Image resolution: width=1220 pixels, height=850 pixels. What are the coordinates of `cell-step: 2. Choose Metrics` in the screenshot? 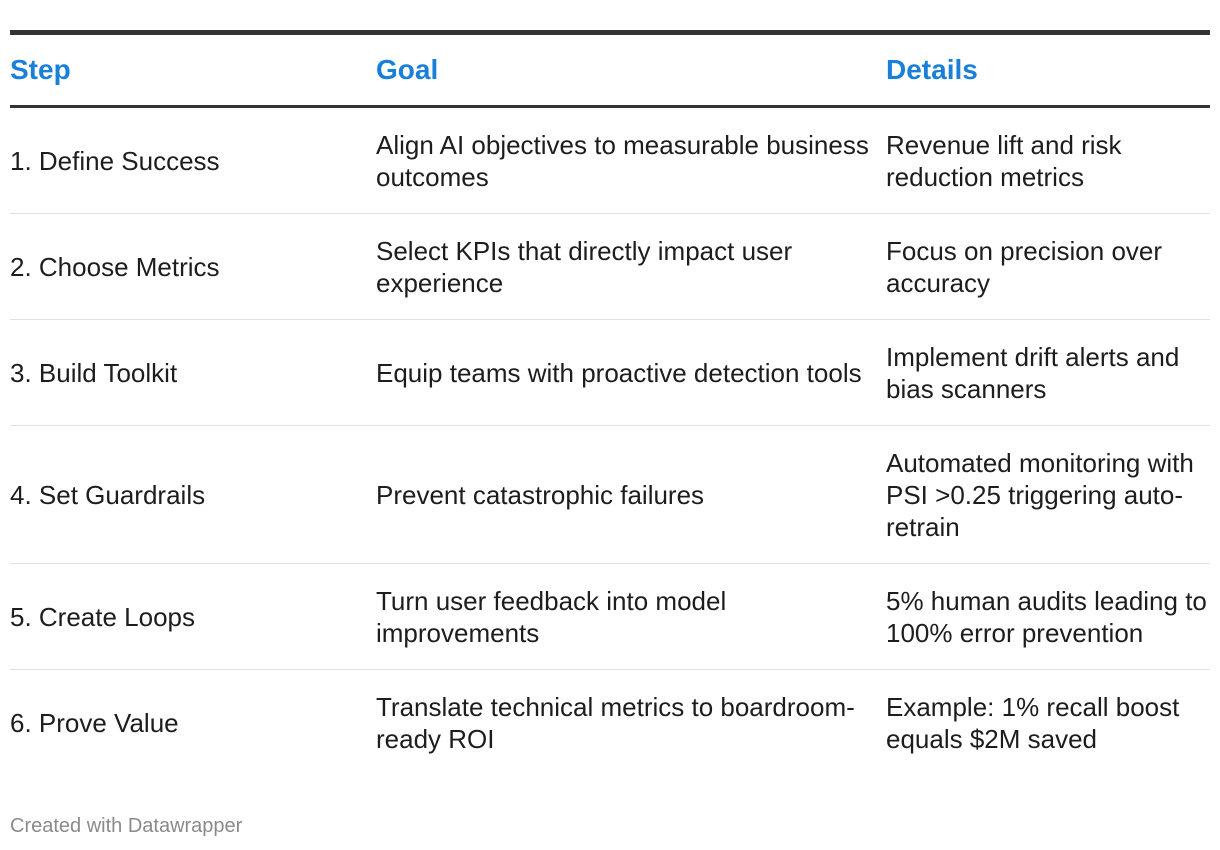 It's located at (193, 266).